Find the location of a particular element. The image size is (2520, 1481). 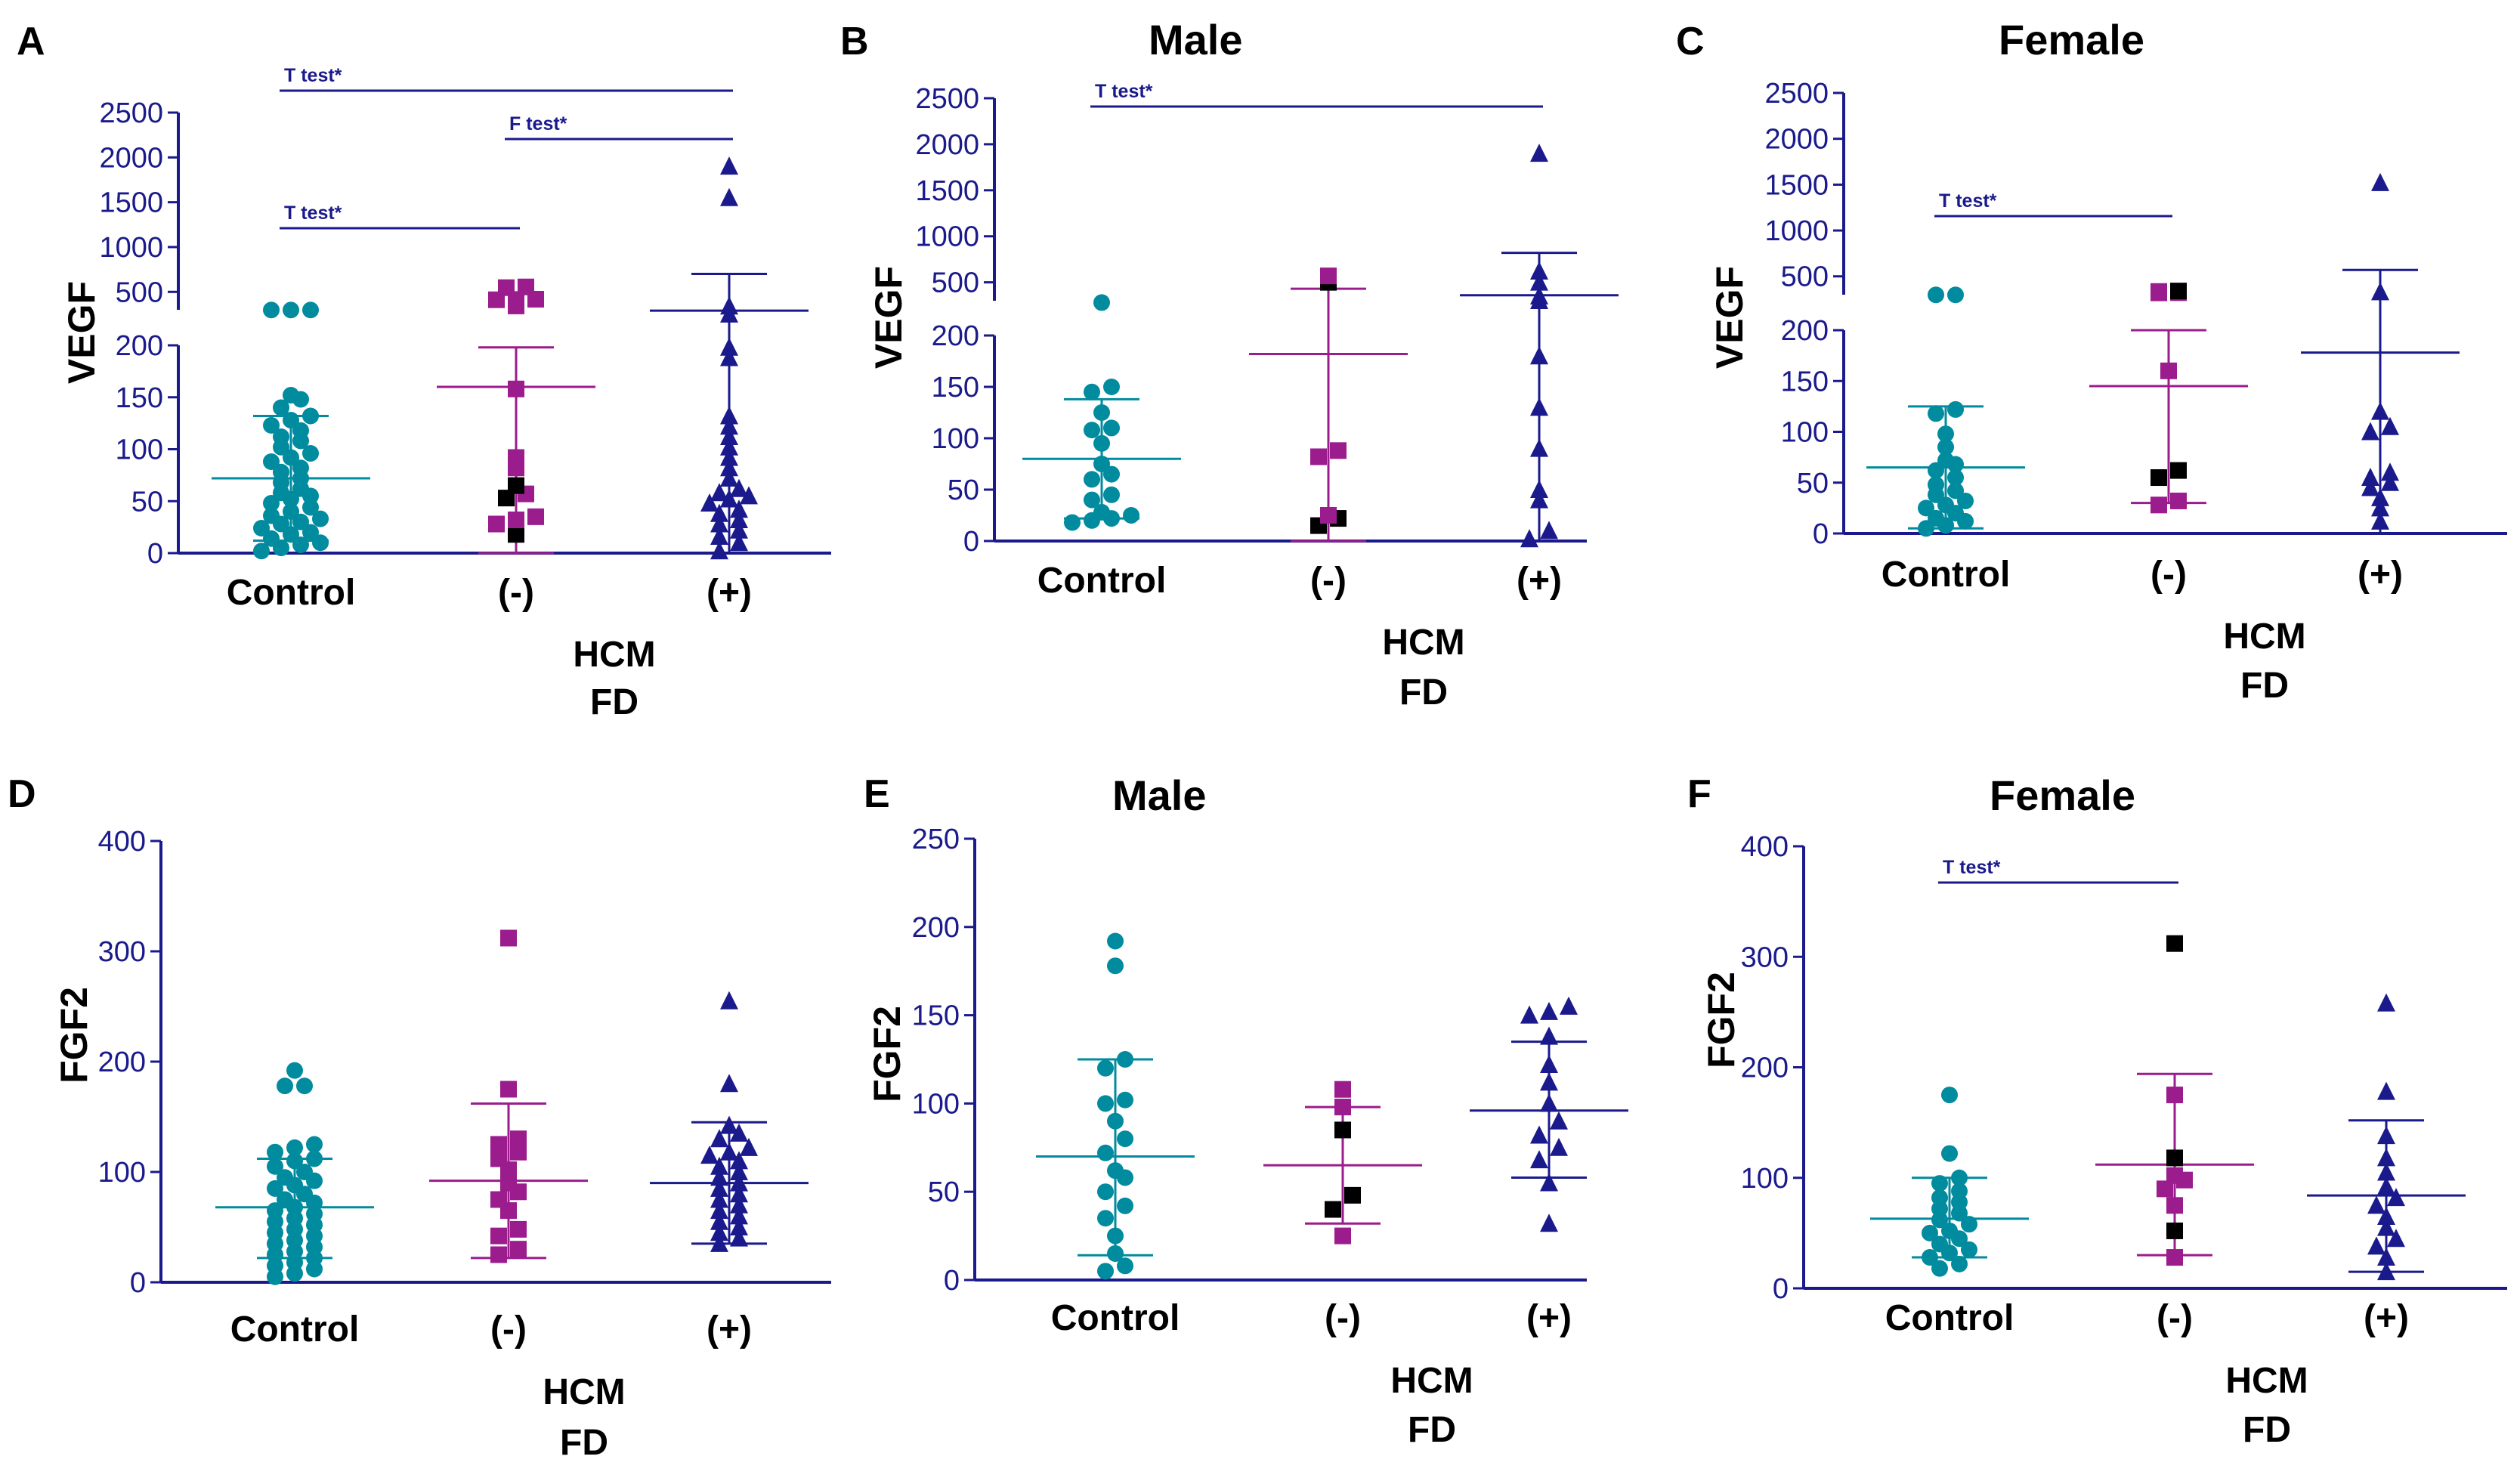

y-tick-label: 1000 is located at coordinates (131, 248).